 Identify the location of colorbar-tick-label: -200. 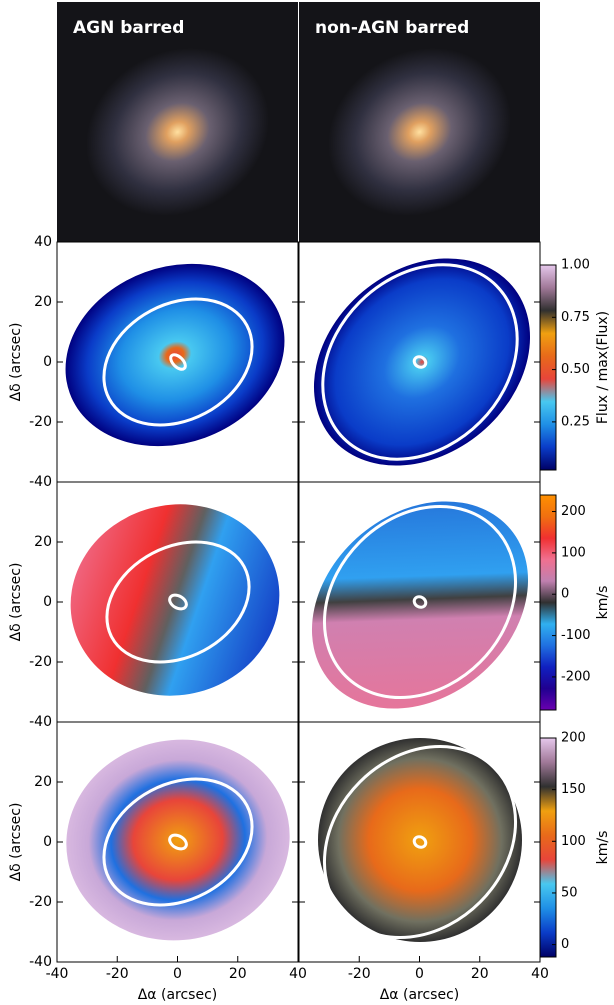
(576, 676).